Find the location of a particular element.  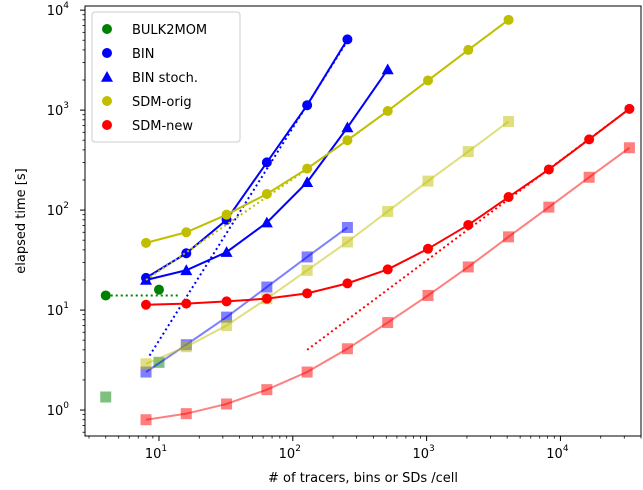

y-tick-label: 10³ is located at coordinates (58, 110).